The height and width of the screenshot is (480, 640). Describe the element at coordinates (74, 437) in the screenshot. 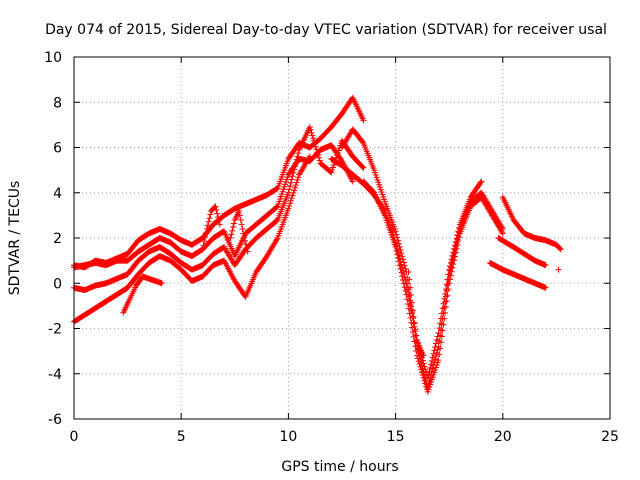

I see `x-tick-label: 0` at that location.